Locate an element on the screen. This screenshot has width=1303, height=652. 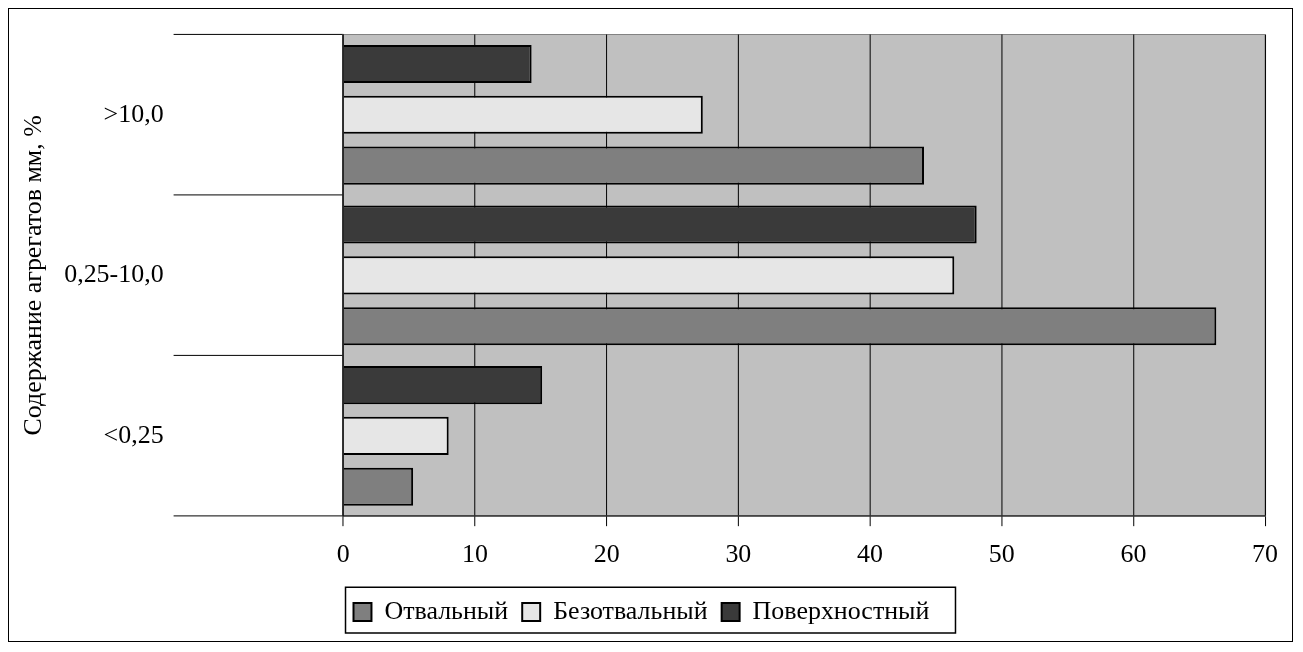
legend-label: Поверхностный is located at coordinates (841, 610).